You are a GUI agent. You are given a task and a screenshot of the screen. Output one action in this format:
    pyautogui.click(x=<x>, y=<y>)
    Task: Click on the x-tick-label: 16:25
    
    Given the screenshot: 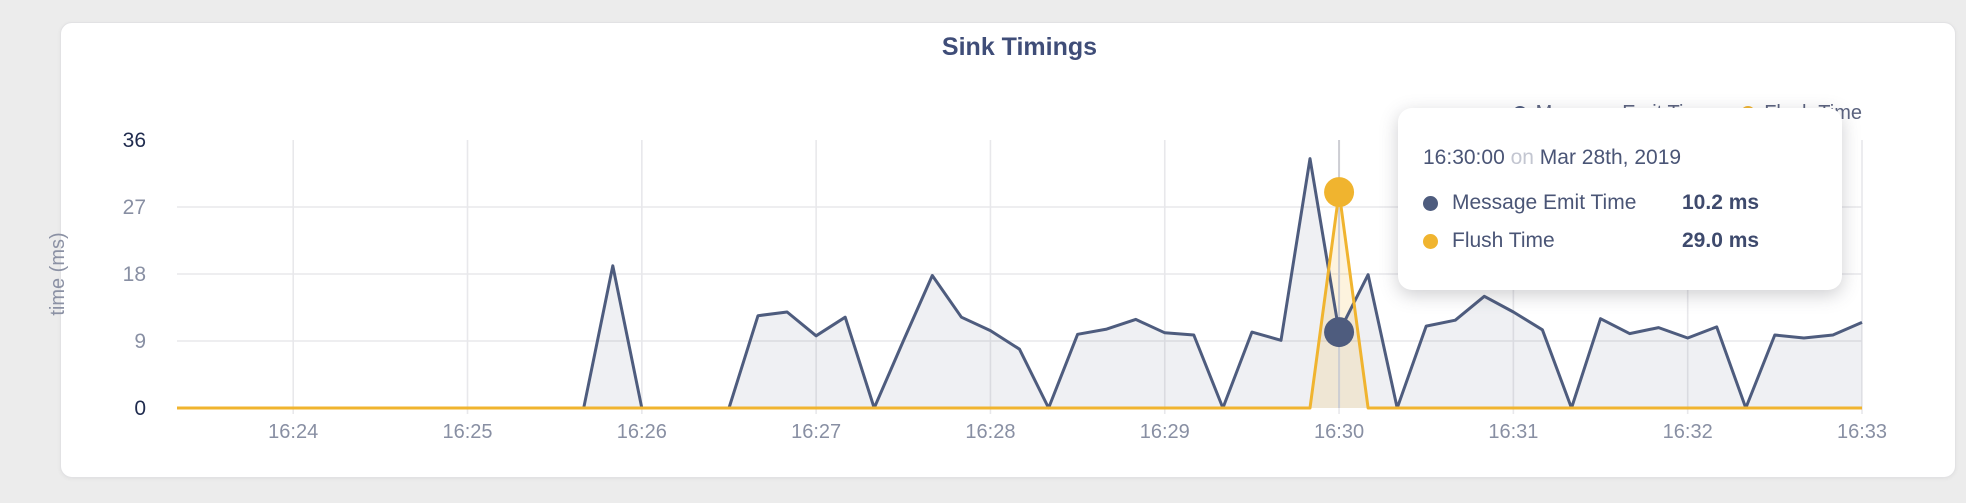 What is the action you would take?
    pyautogui.click(x=467, y=432)
    